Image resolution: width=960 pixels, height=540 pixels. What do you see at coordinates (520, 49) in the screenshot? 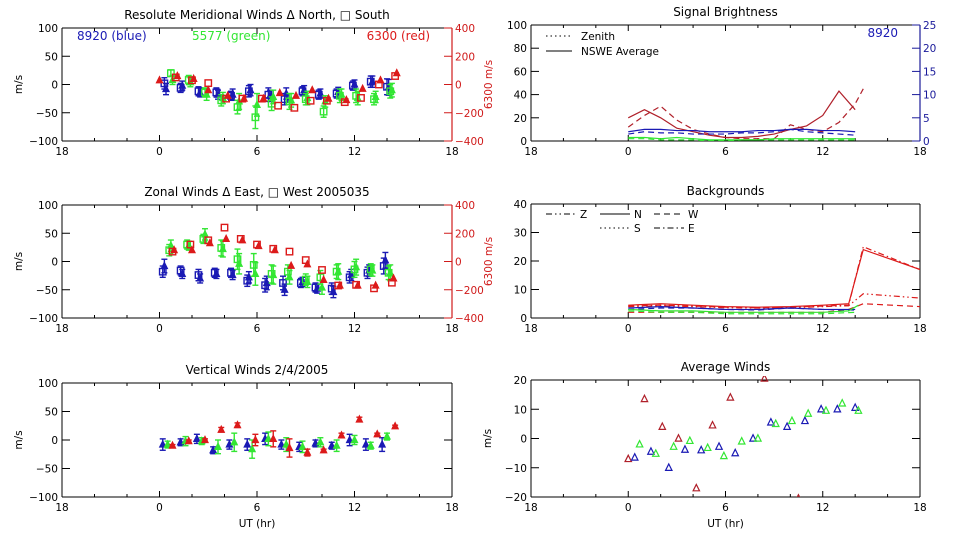
I see `y-tick-label: 80` at bounding box center [520, 49].